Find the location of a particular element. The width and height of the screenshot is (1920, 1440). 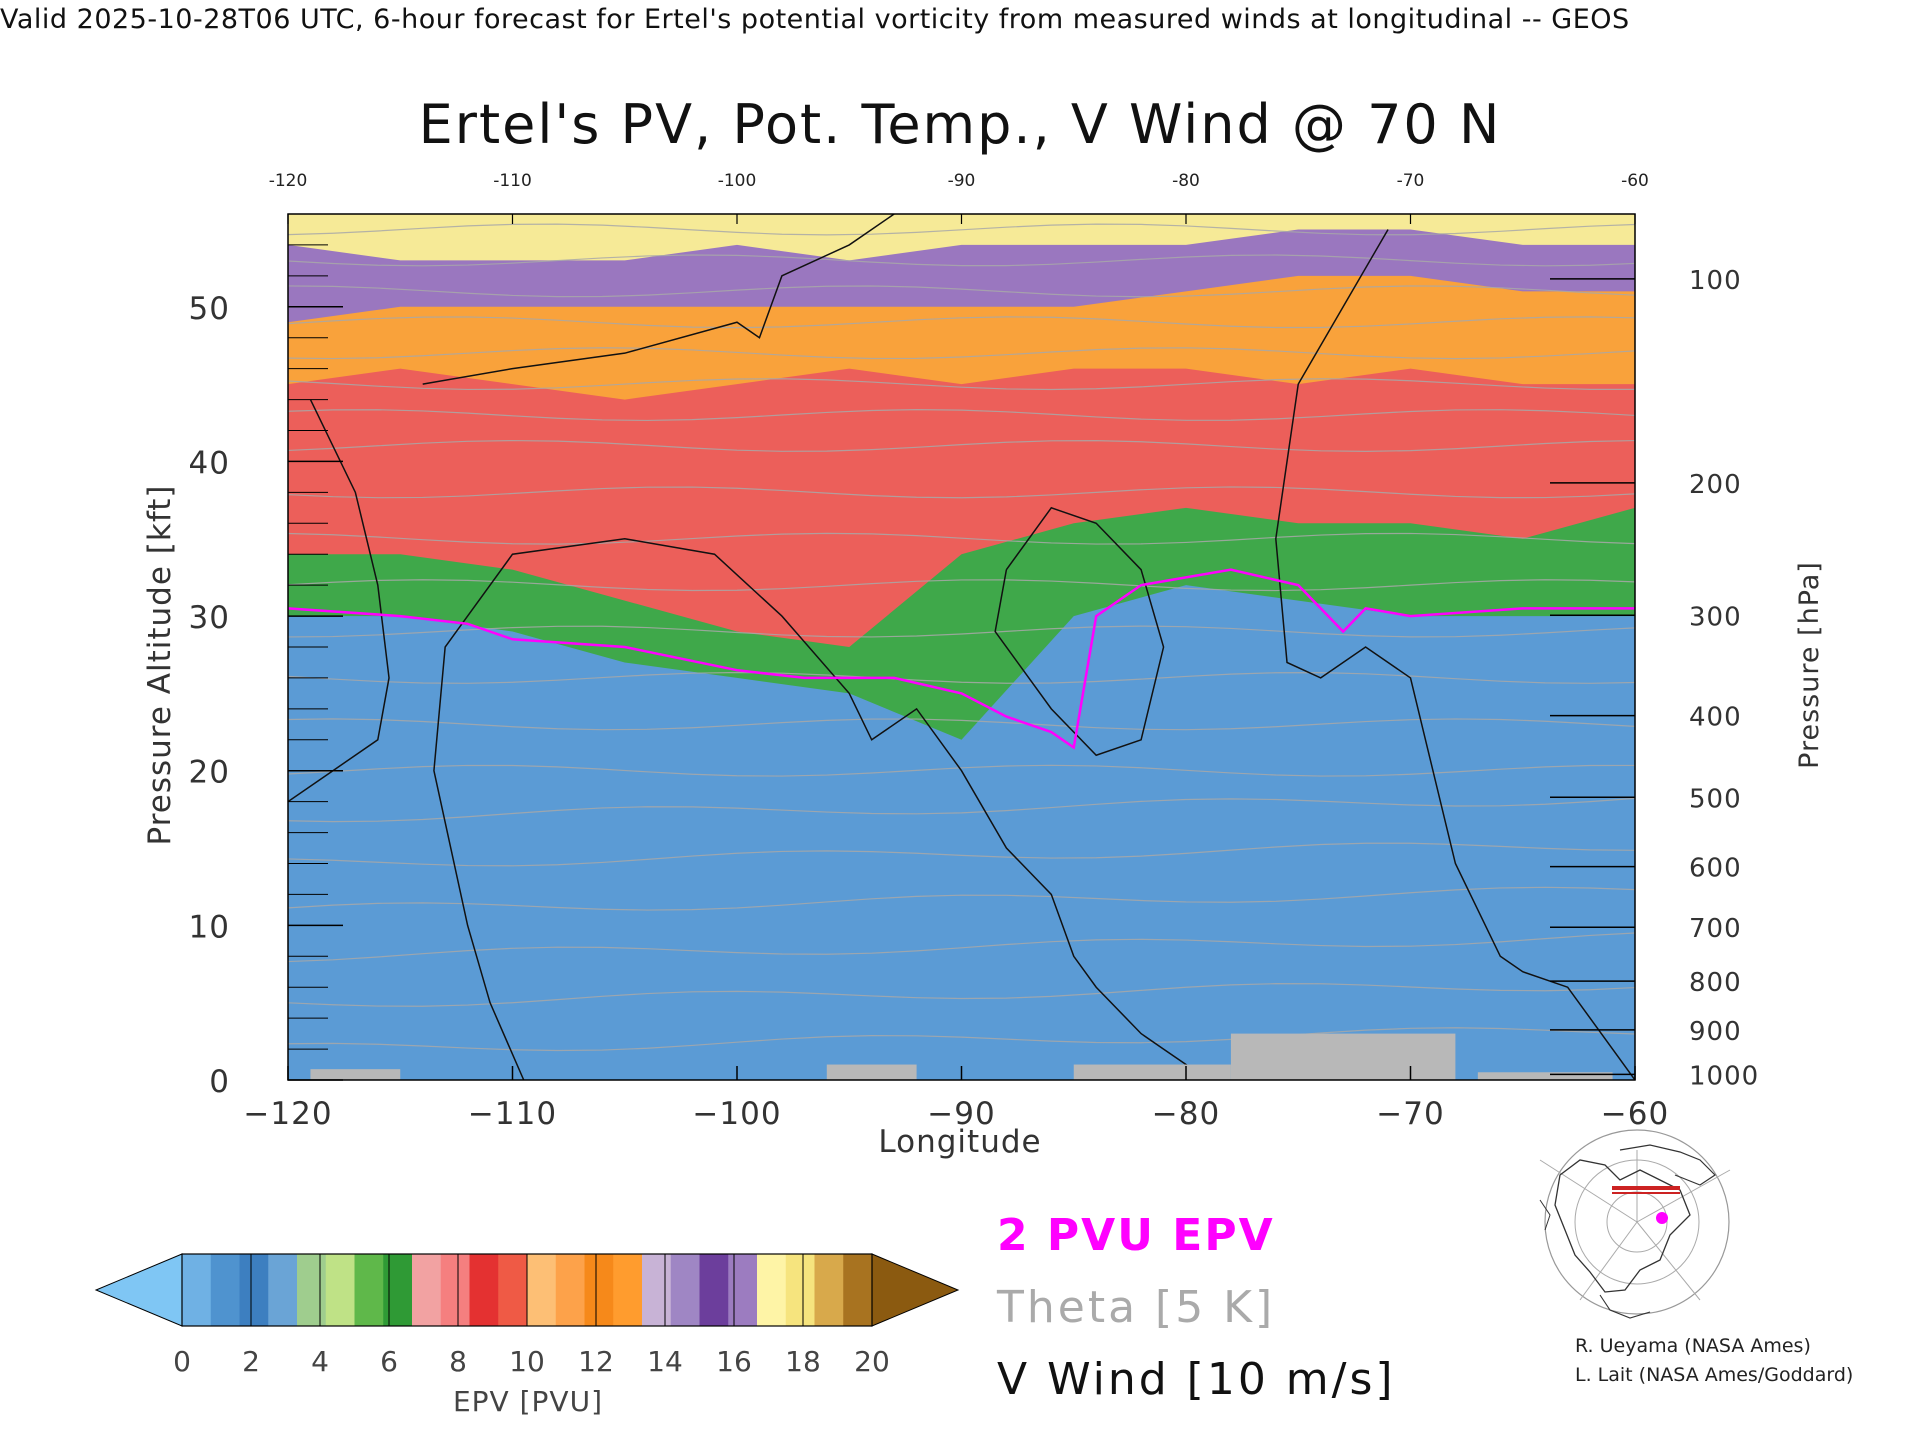

top-tick-label: -110 is located at coordinates (512, 181).